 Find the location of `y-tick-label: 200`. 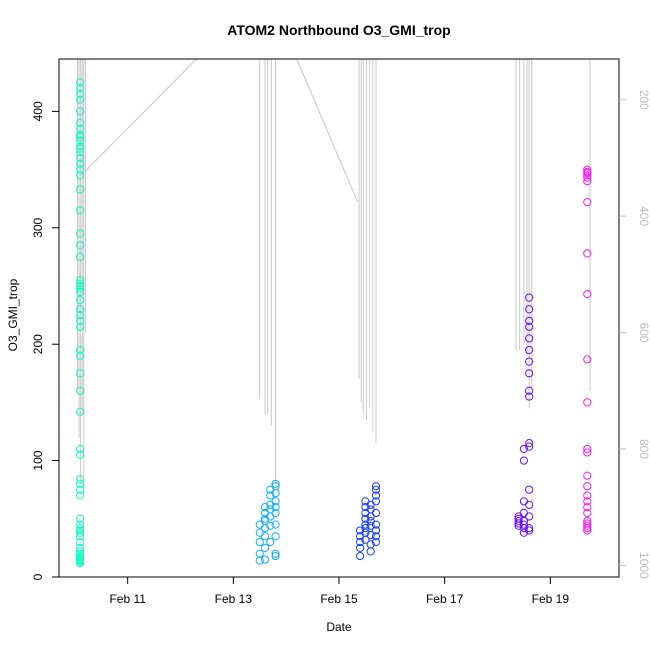

y-tick-label: 200 is located at coordinates (38, 344).